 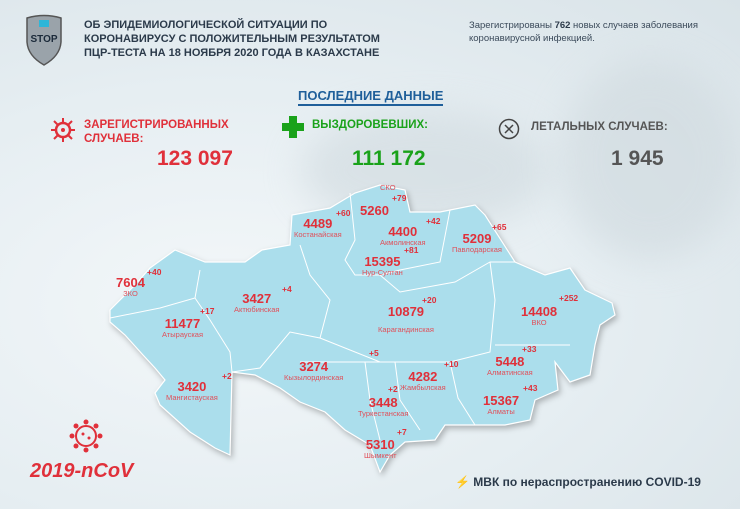 I want to click on region-vko: 14408 ВКО +252, so click(x=549, y=310).